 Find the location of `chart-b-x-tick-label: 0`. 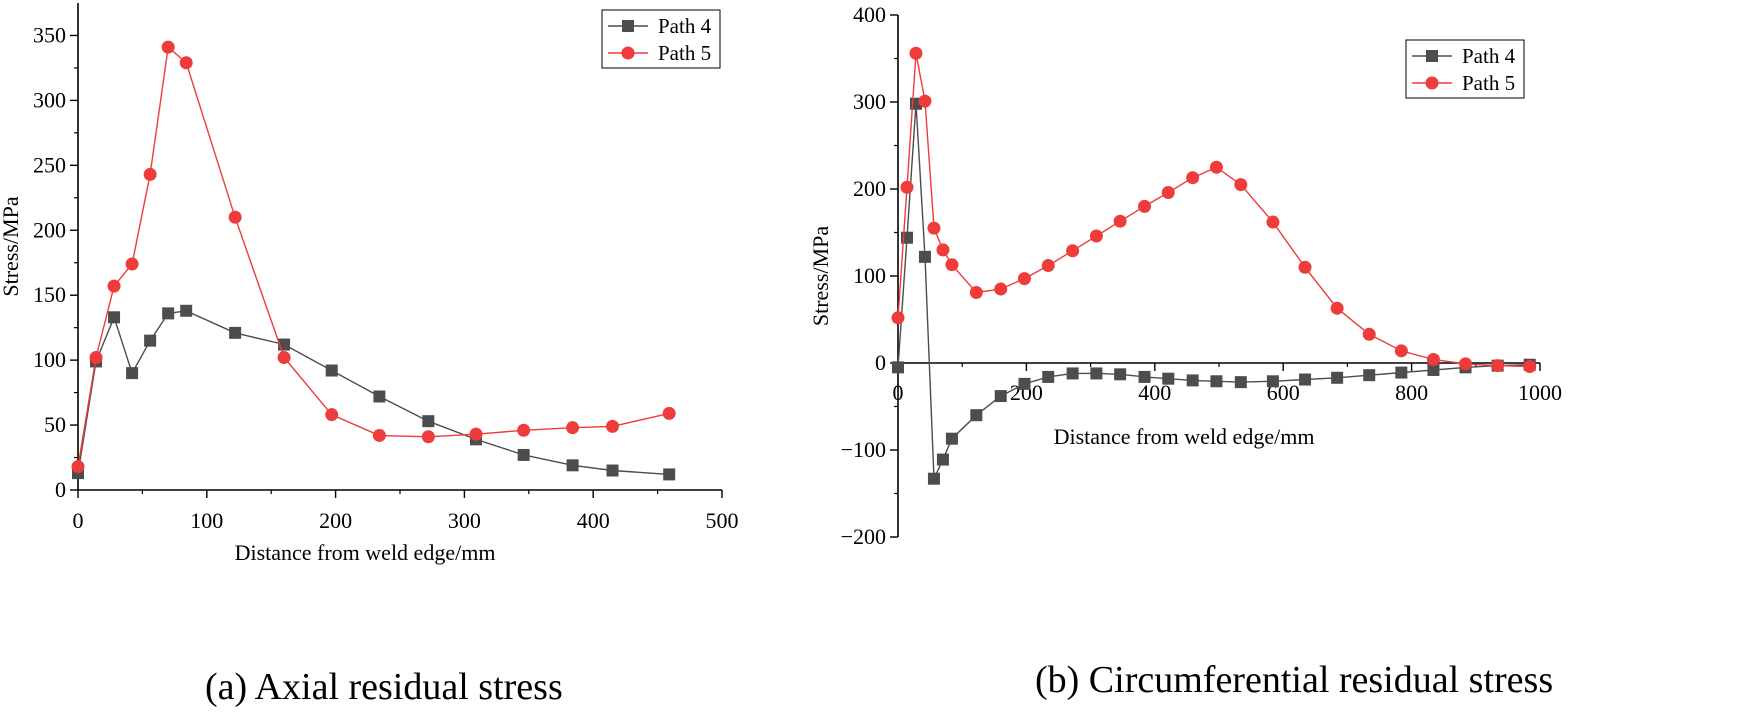

chart-b-x-tick-label: 0 is located at coordinates (898, 392).